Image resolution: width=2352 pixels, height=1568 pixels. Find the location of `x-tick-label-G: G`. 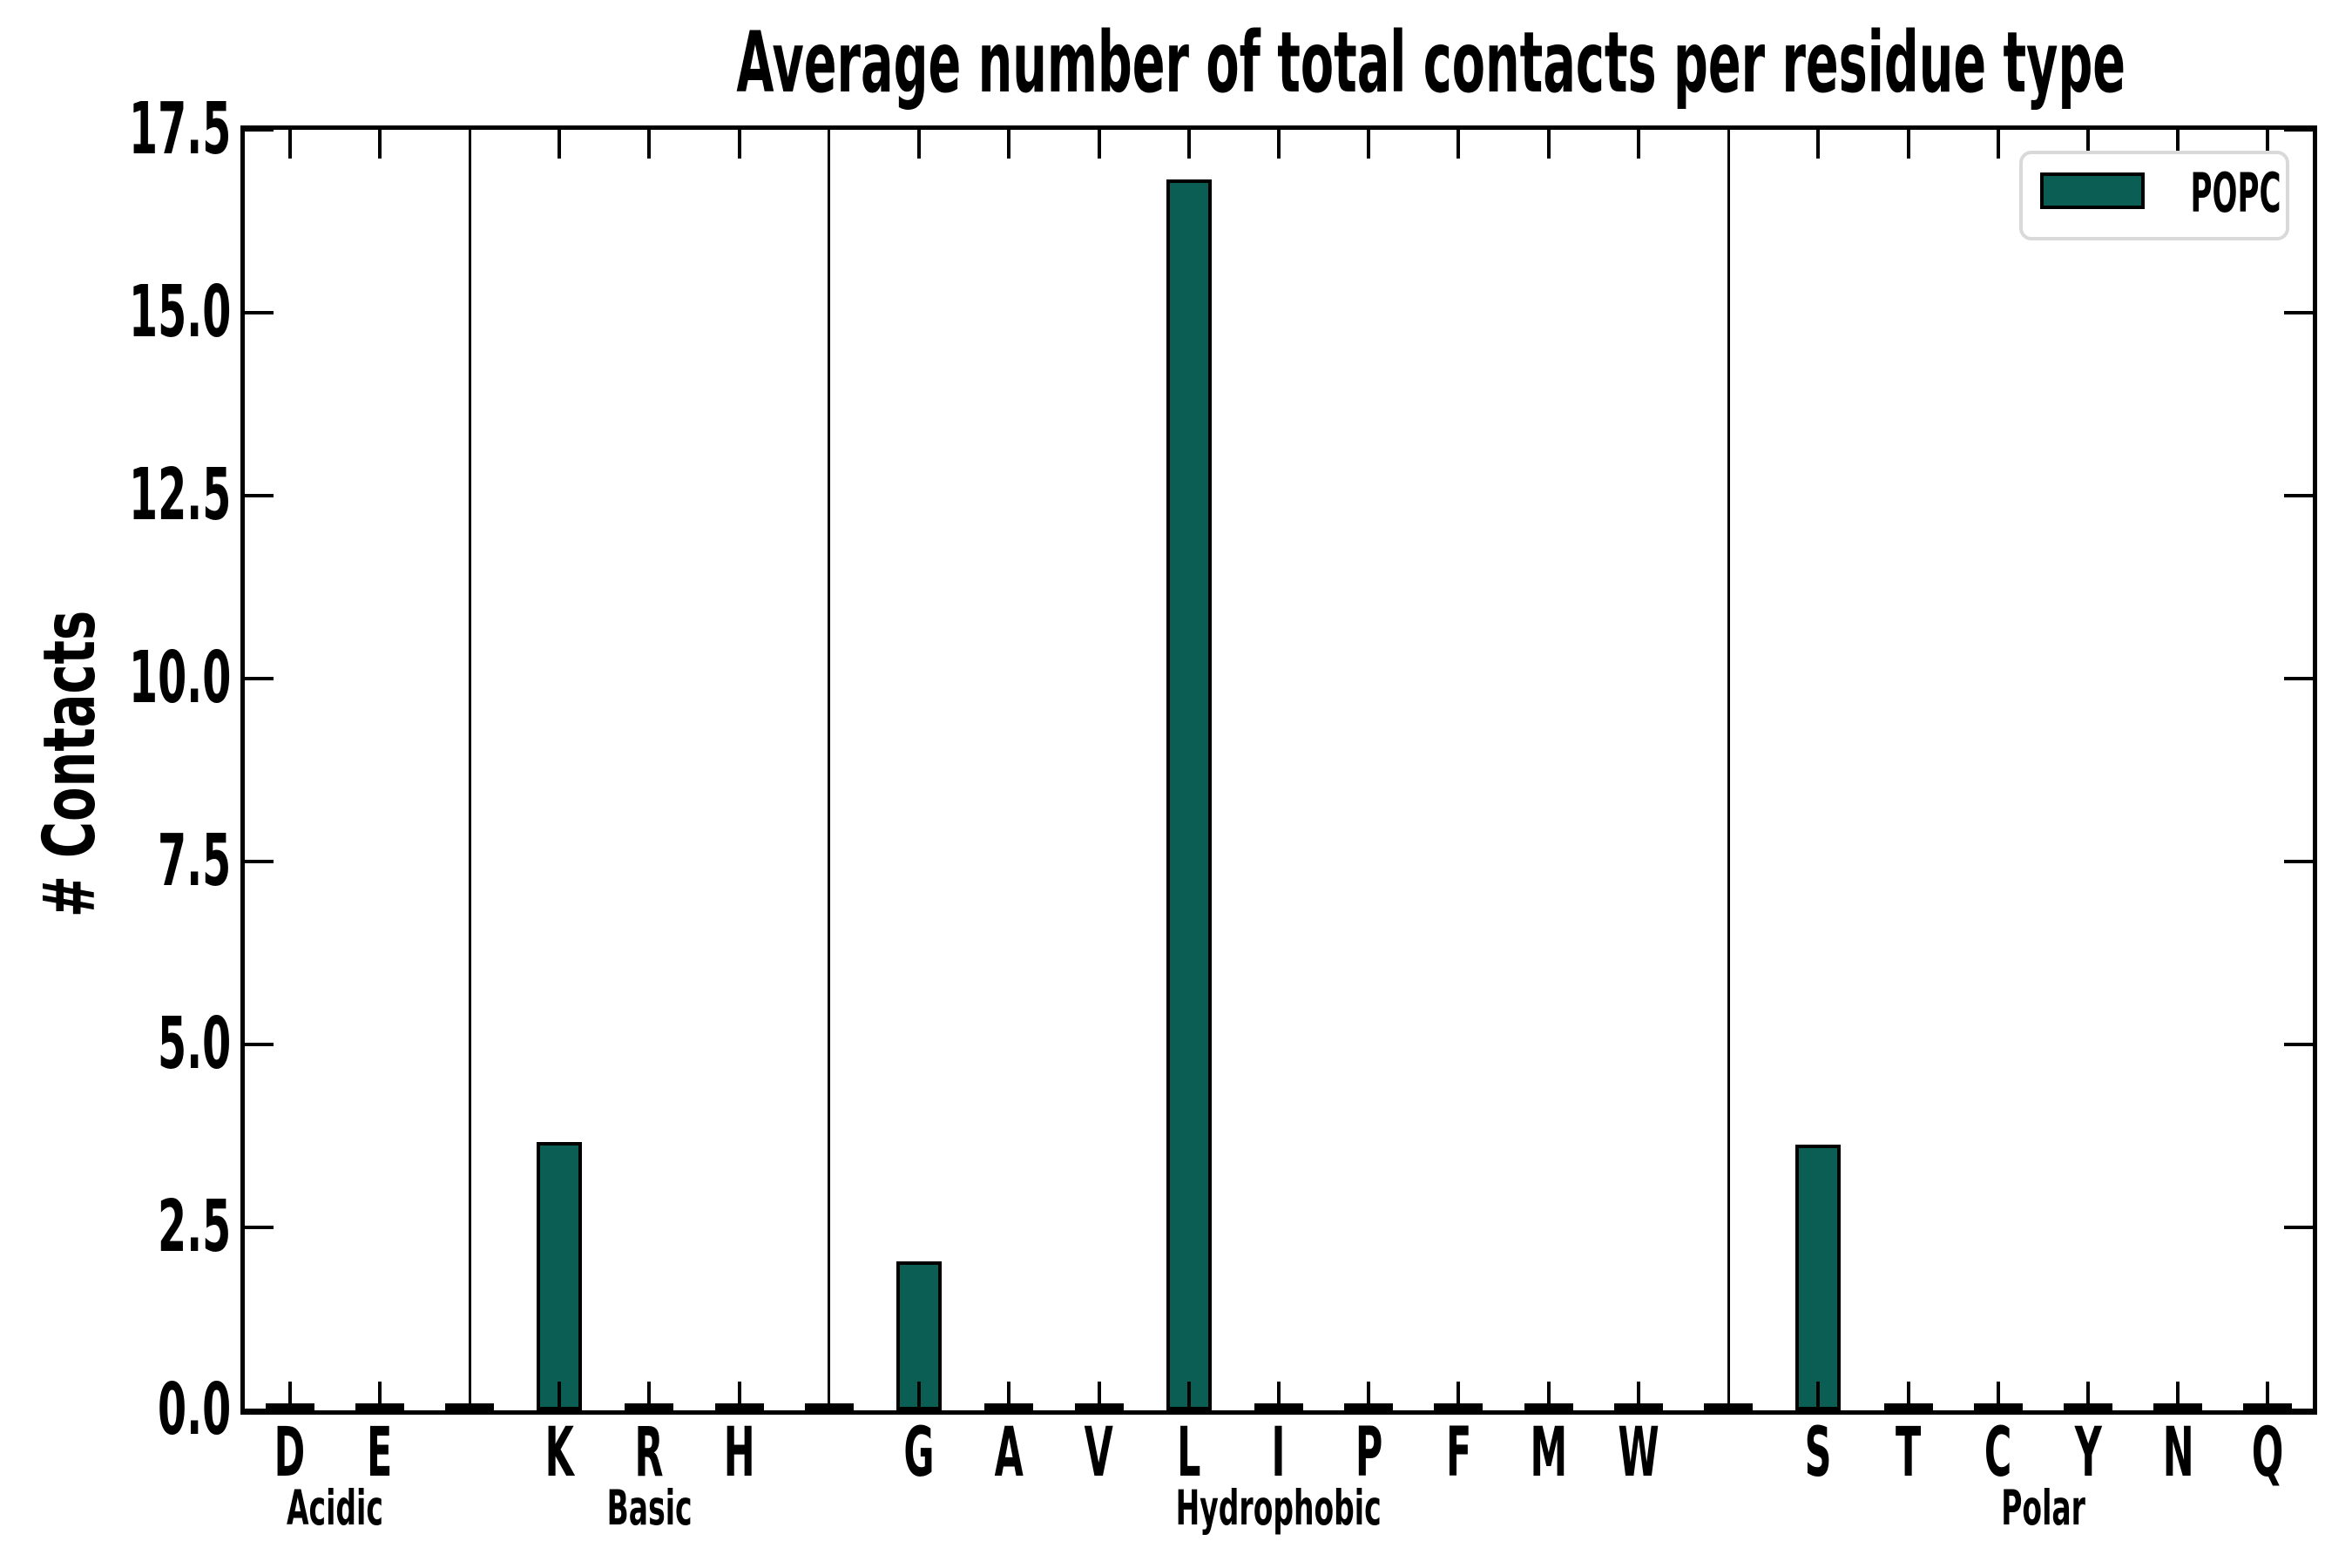

x-tick-label-G: G is located at coordinates (919, 1453).